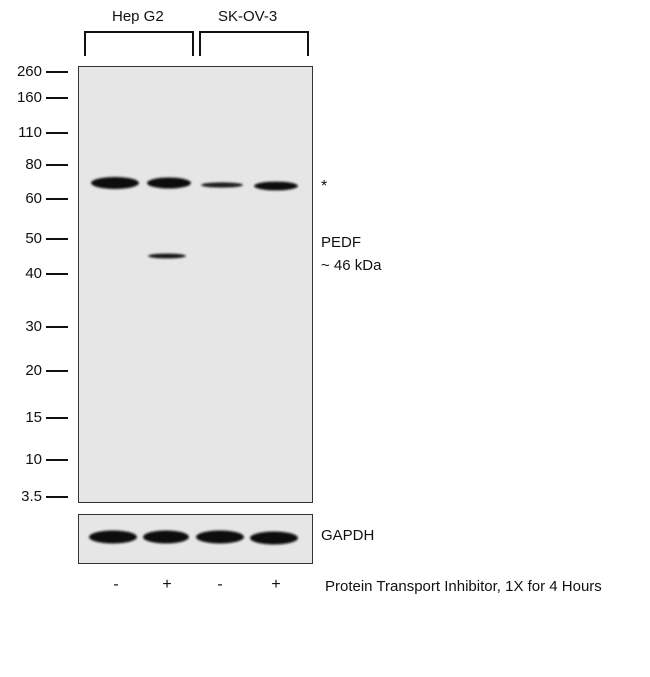  I want to click on lane2-treatment: +, so click(167, 584).